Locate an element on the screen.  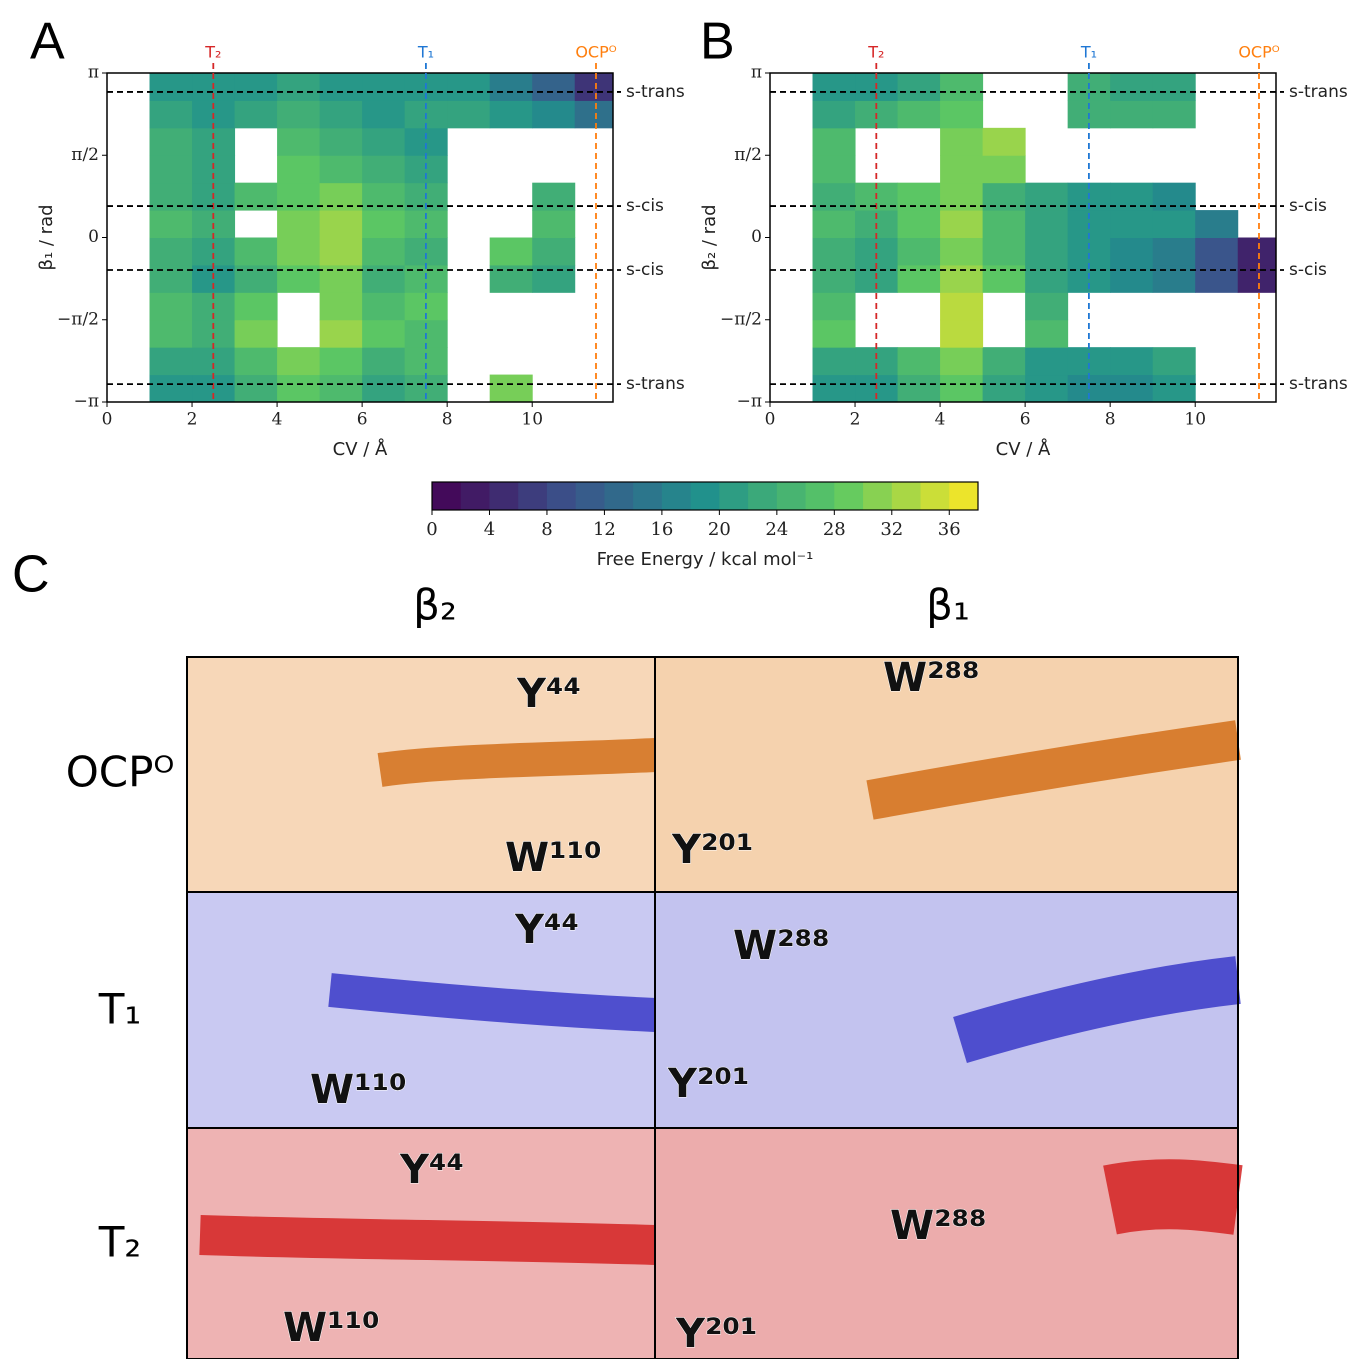
colorbar-tick-label: 16 is located at coordinates (661, 529).